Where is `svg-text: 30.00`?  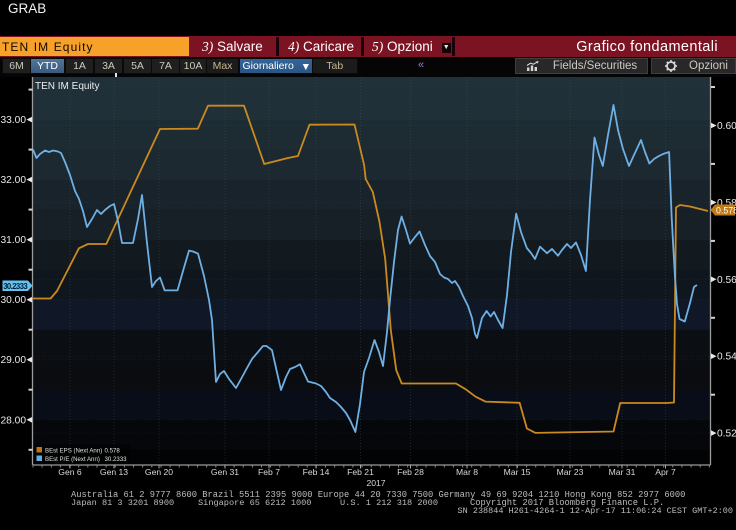
svg-text: 30.00 is located at coordinates (14, 300).